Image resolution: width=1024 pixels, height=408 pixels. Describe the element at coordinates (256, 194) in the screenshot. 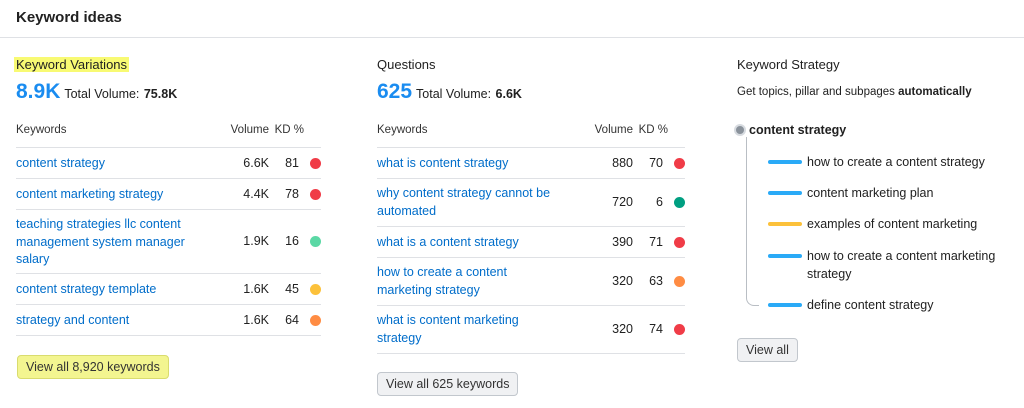

I see `volume-value: 4.4K` at that location.